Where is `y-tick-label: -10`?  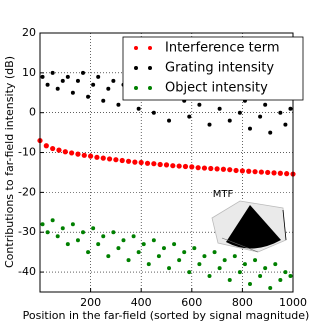
y-tick-label: -10 is located at coordinates (27, 152).